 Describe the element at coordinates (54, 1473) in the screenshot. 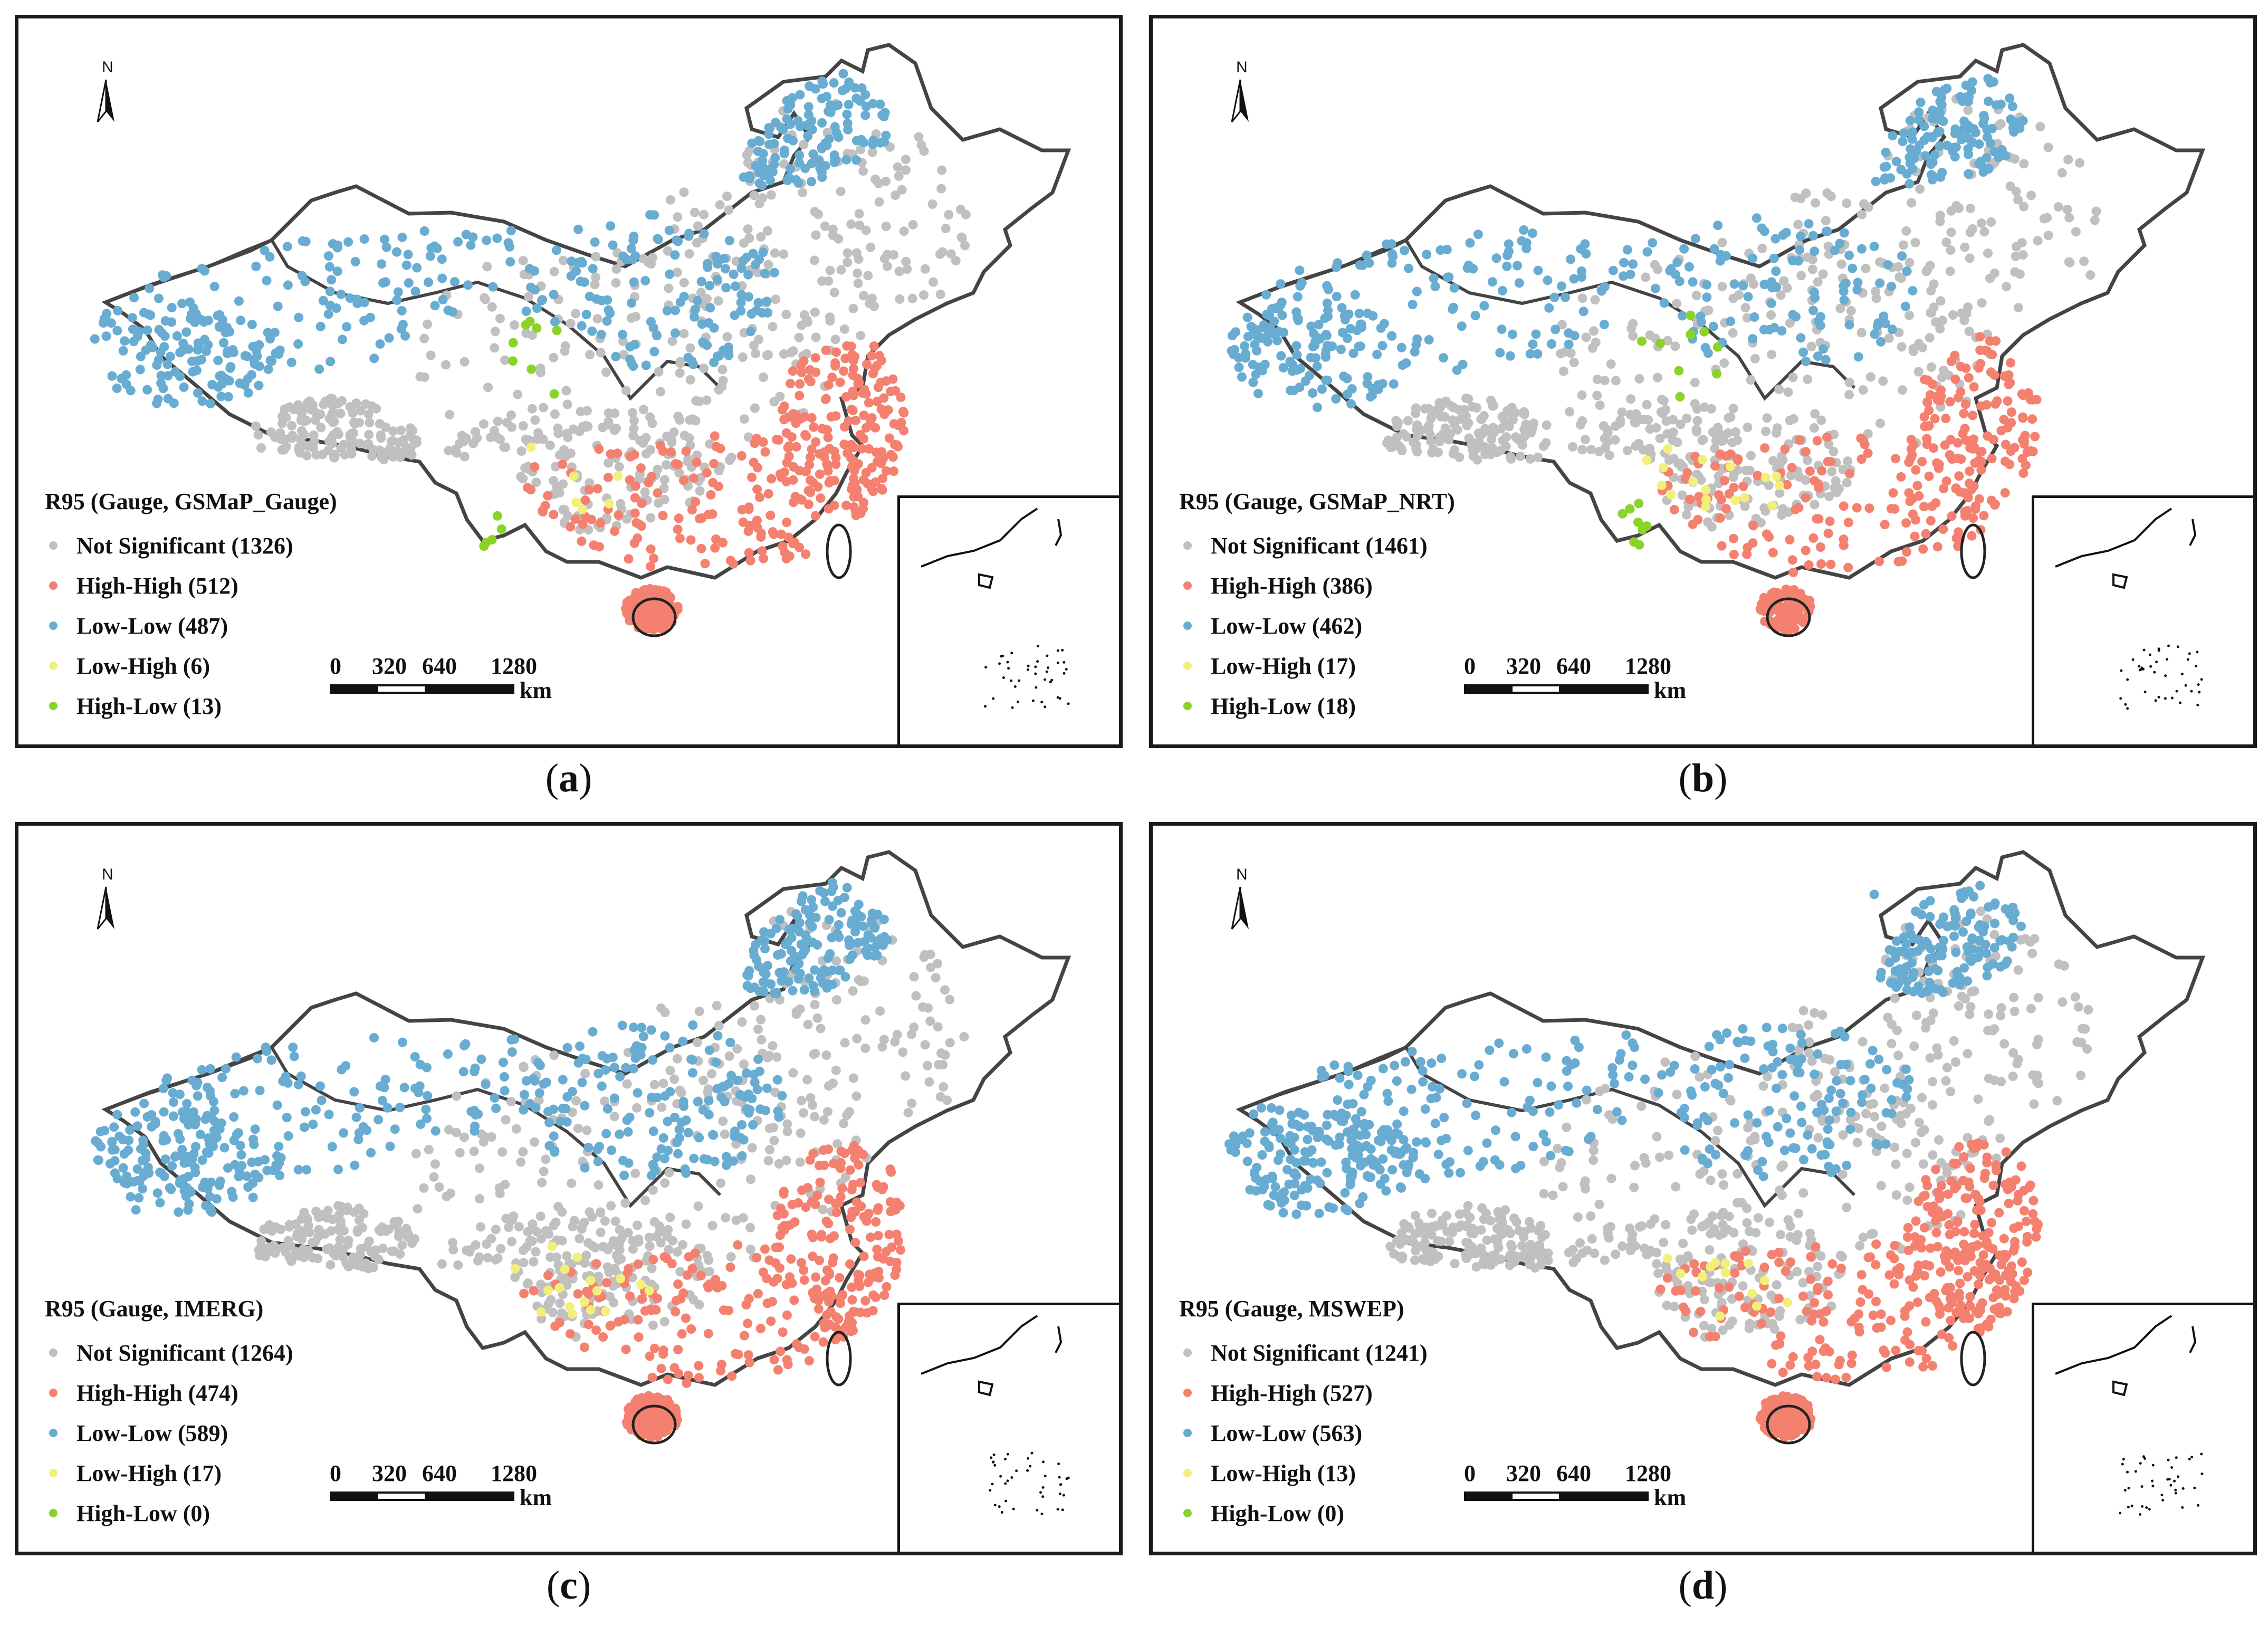

I see `legend-swatch` at that location.